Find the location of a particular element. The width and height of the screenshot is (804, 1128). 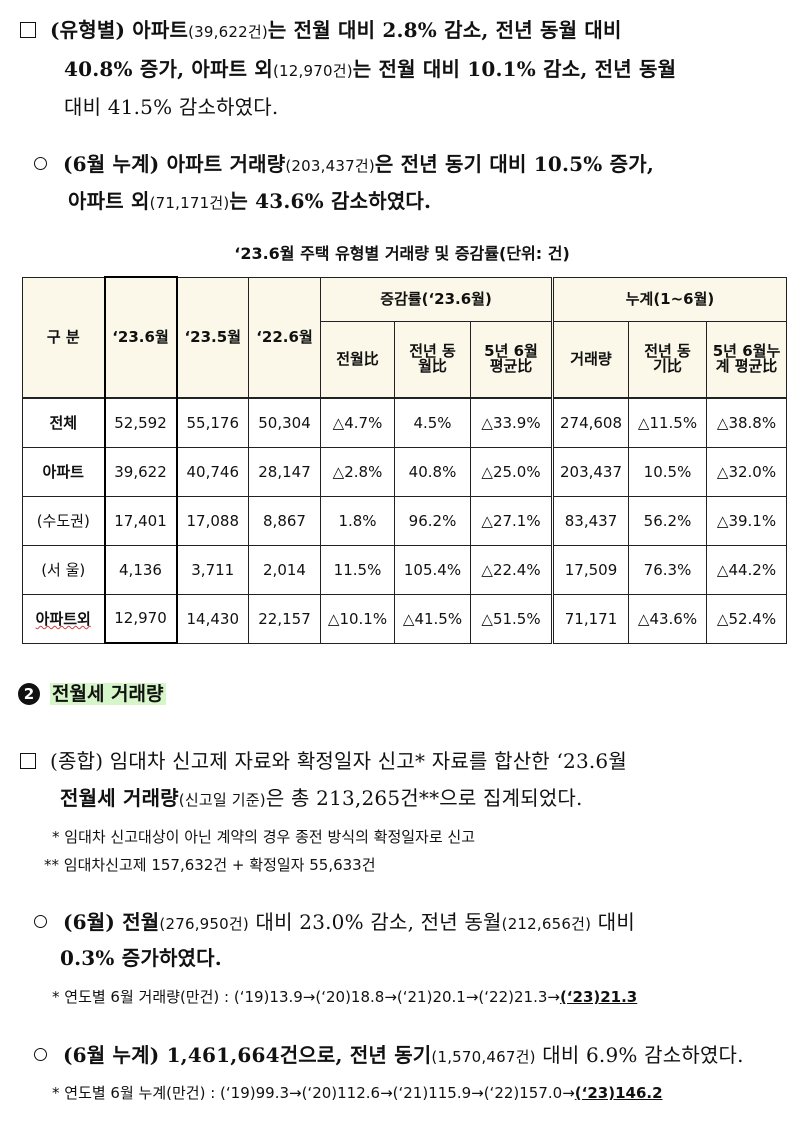

para1-line3: 대비 41.5% 감소하였다. is located at coordinates (171, 107).